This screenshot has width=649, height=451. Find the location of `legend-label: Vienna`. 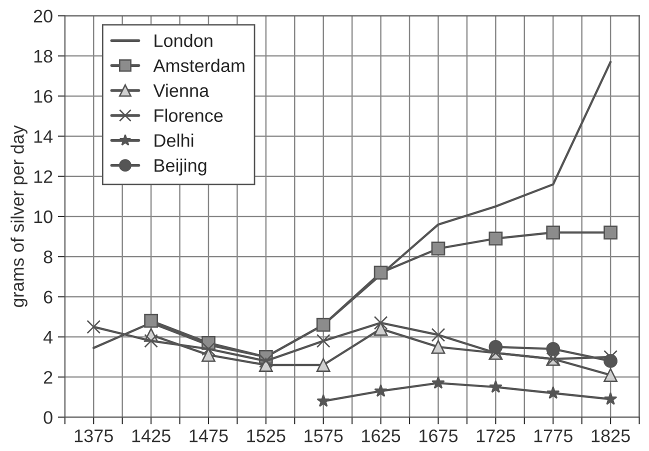

legend-label: Vienna is located at coordinates (181, 91).